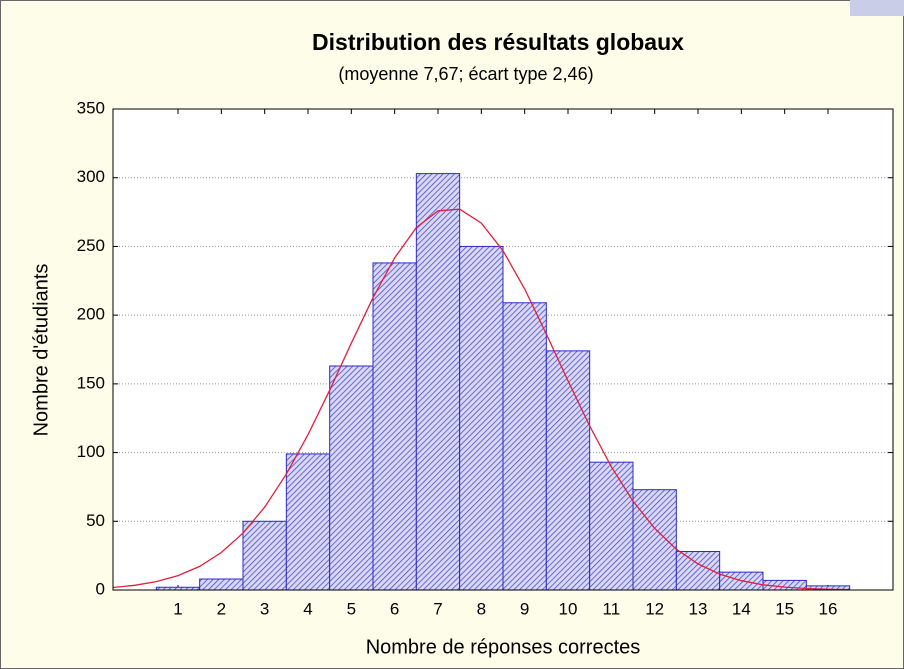 This screenshot has width=904, height=669. I want to click on corner-strip, so click(877, 8).